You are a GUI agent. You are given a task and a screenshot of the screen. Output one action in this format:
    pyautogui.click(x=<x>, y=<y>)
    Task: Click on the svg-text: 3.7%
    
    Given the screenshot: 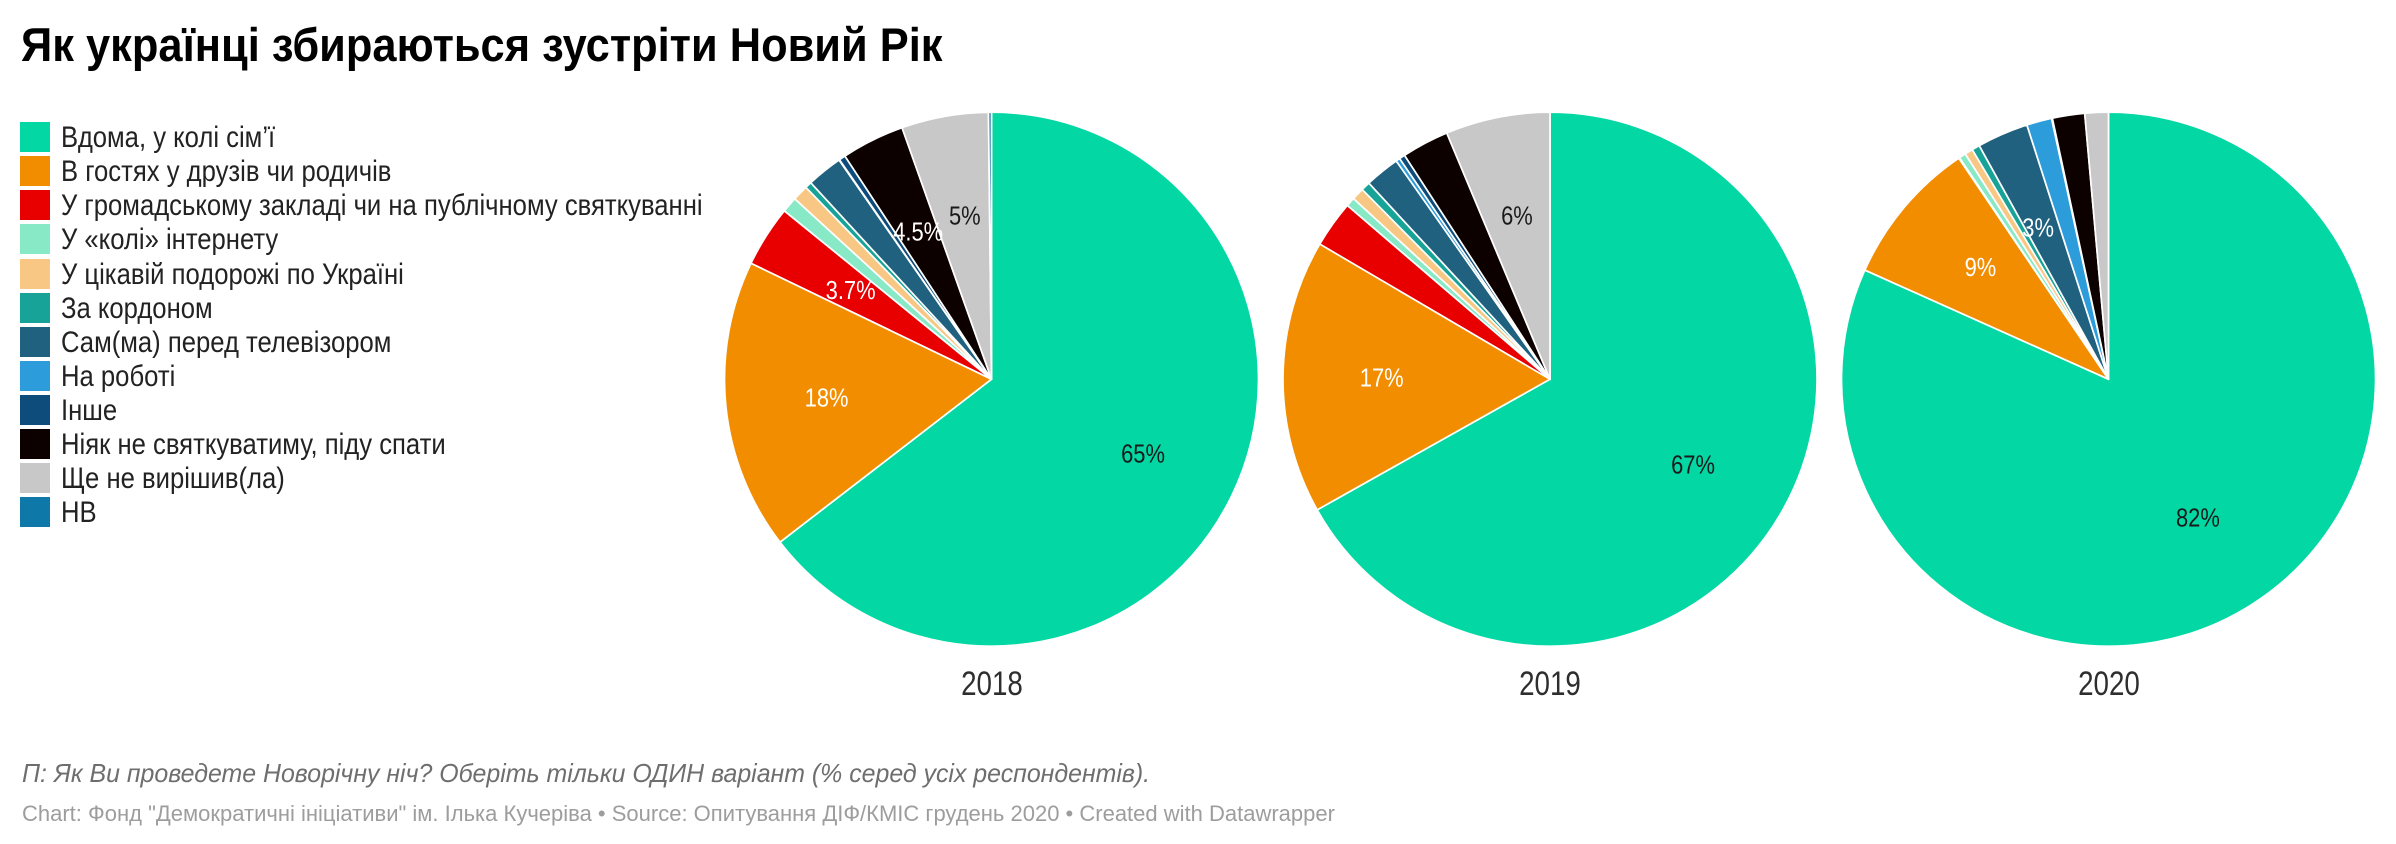 What is the action you would take?
    pyautogui.click(x=851, y=290)
    